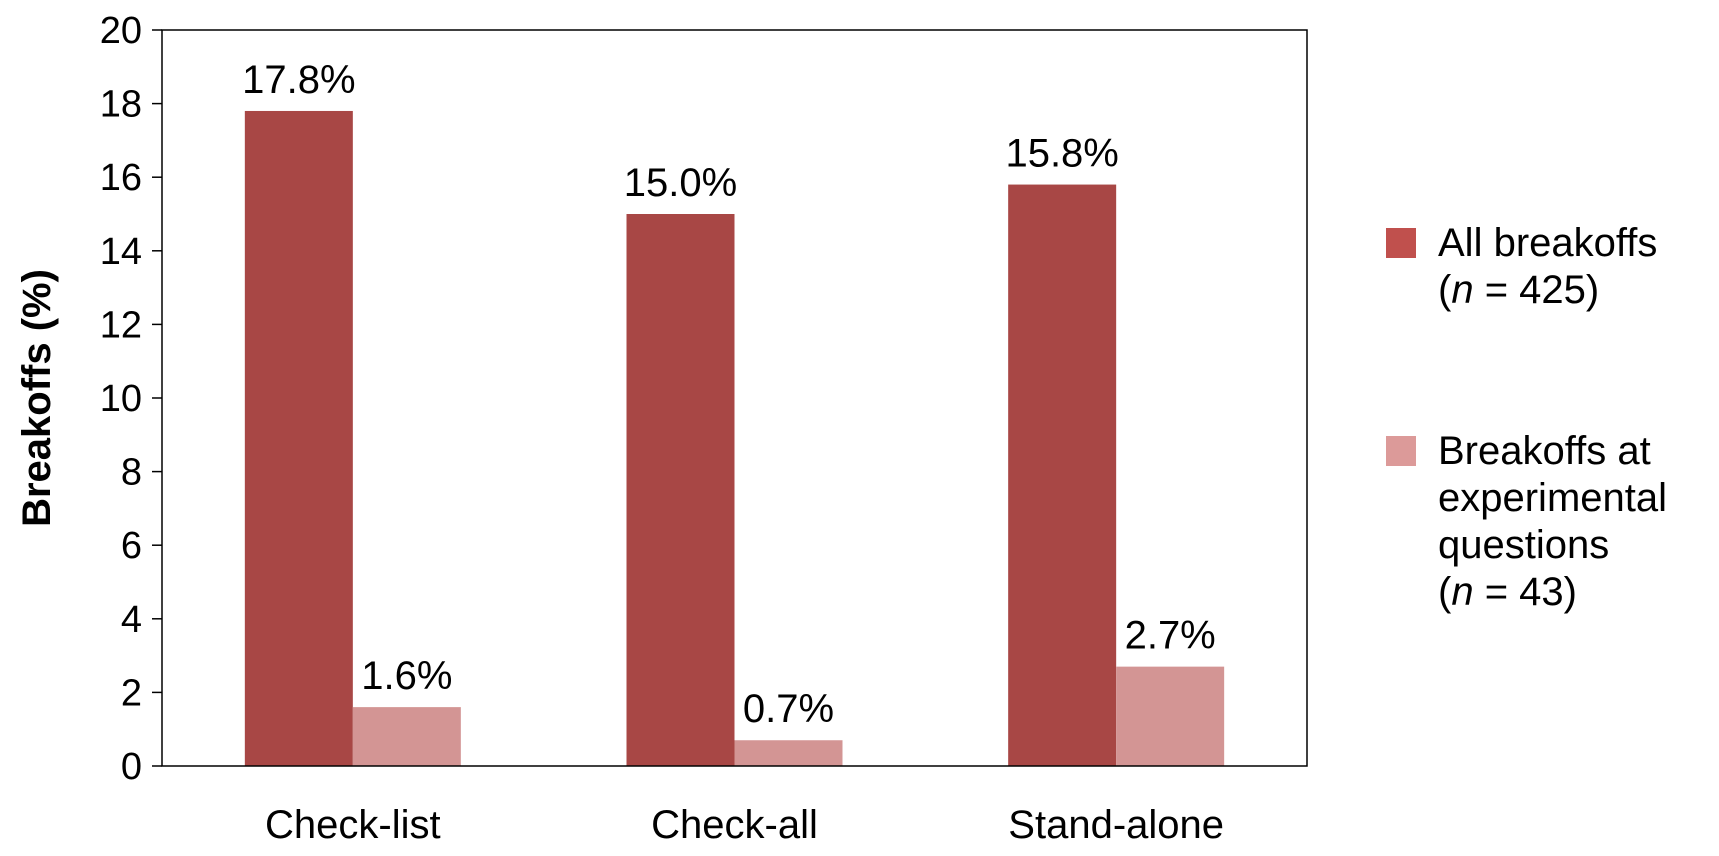  I want to click on y-tick-label: 6, so click(131, 546).